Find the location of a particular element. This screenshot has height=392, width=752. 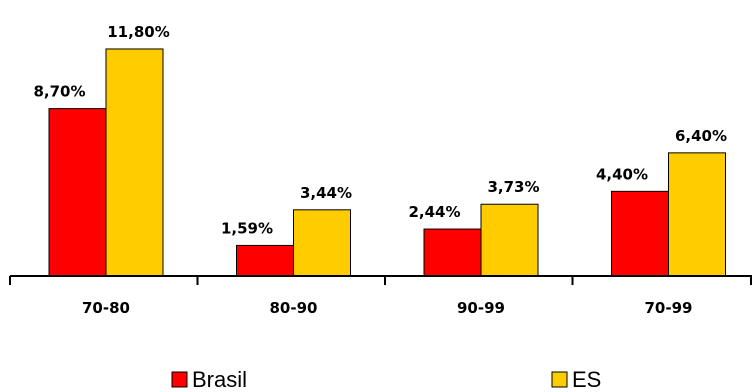

legend-swatch-es is located at coordinates (559, 379).